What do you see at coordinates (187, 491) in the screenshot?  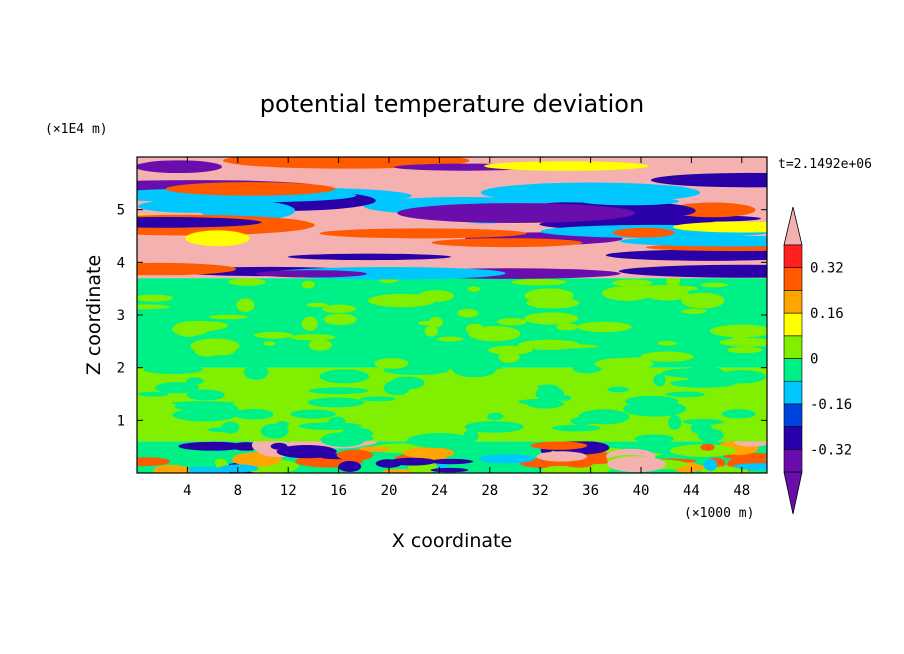 I see `x-tick-label: 4` at bounding box center [187, 491].